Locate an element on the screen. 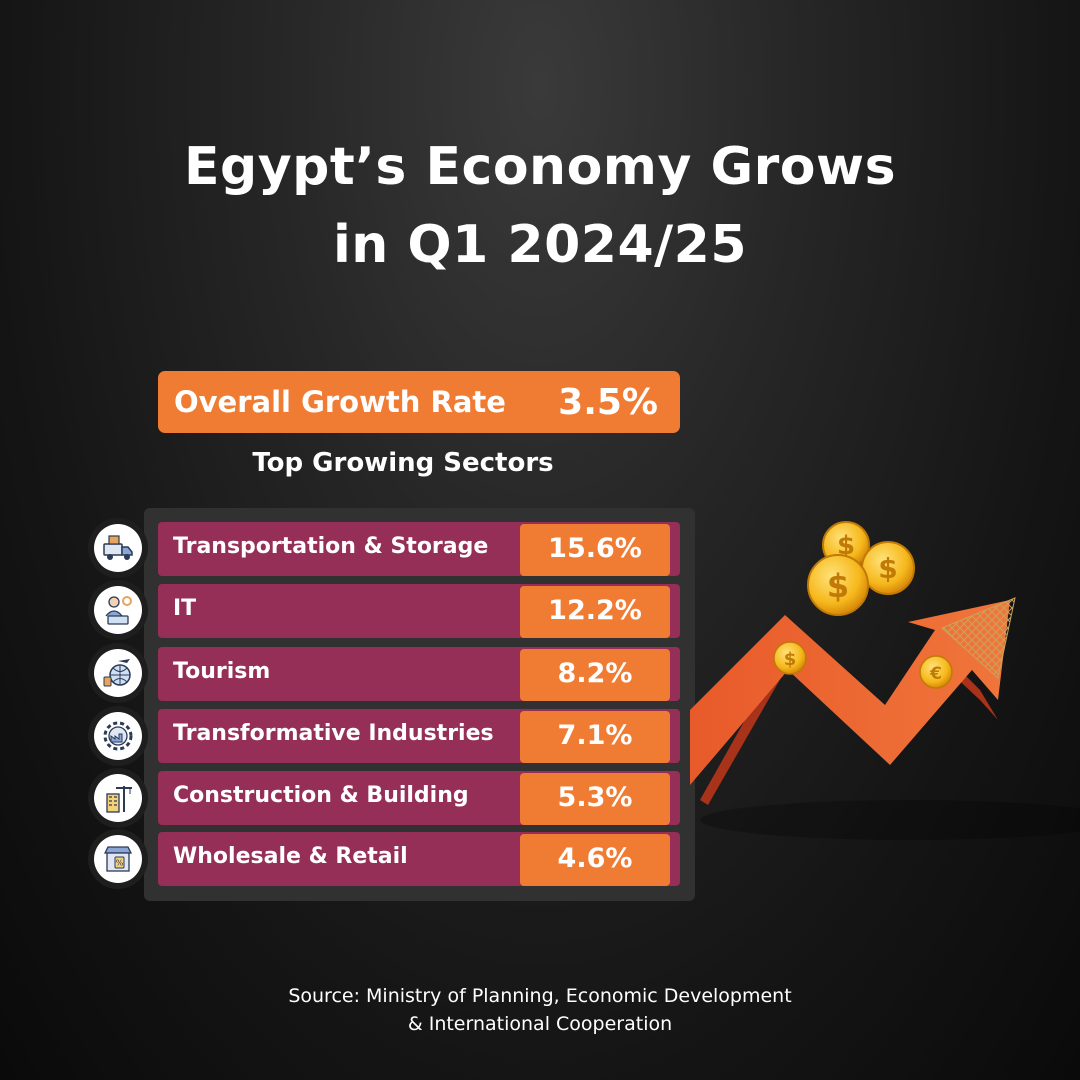 The height and width of the screenshot is (1080, 1080). sector-row-transportation: Transportation & Storage 15.6% is located at coordinates (419, 549).